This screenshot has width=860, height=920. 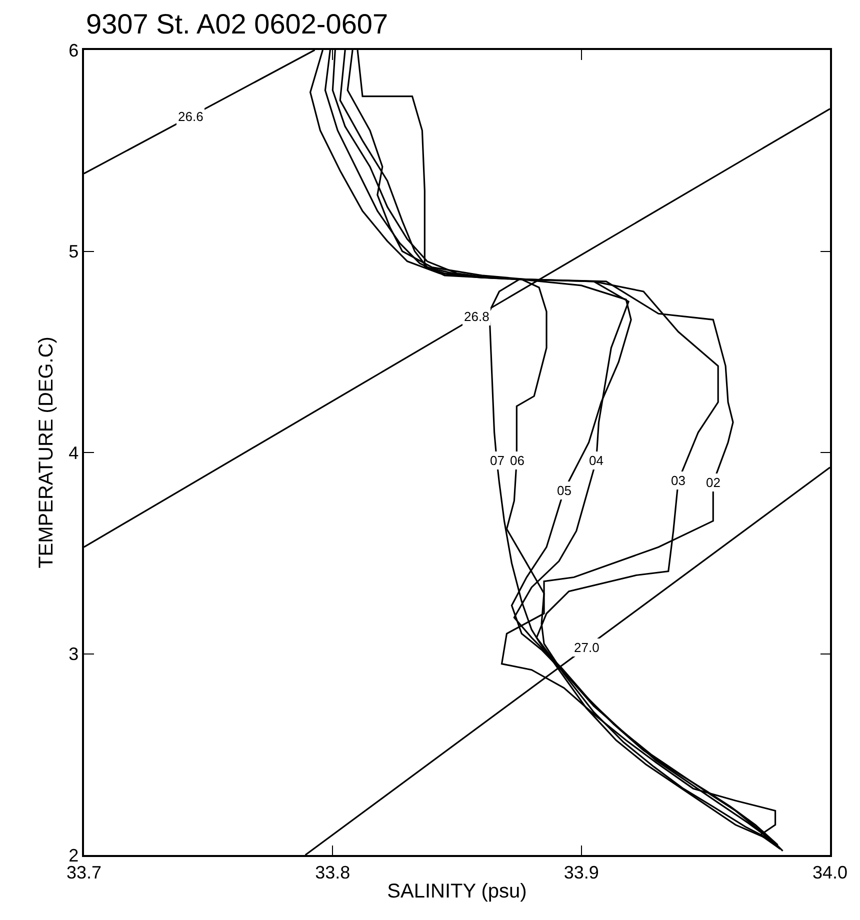 I want to click on annotation: 06, so click(x=517, y=460).